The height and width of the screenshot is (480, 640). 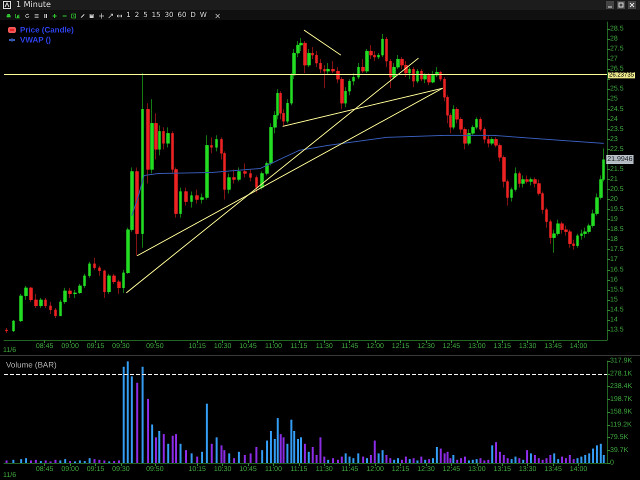 I want to click on chart-title: Volume (BAR), so click(x=32, y=365).